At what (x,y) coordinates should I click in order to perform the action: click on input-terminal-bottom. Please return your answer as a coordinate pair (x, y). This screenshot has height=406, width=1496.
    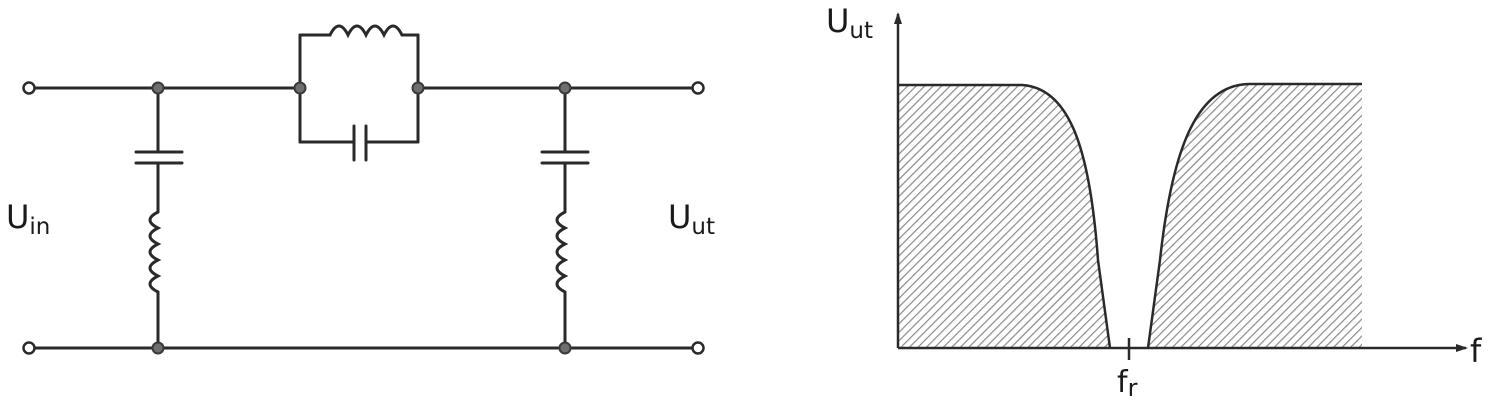
    Looking at the image, I should click on (29, 348).